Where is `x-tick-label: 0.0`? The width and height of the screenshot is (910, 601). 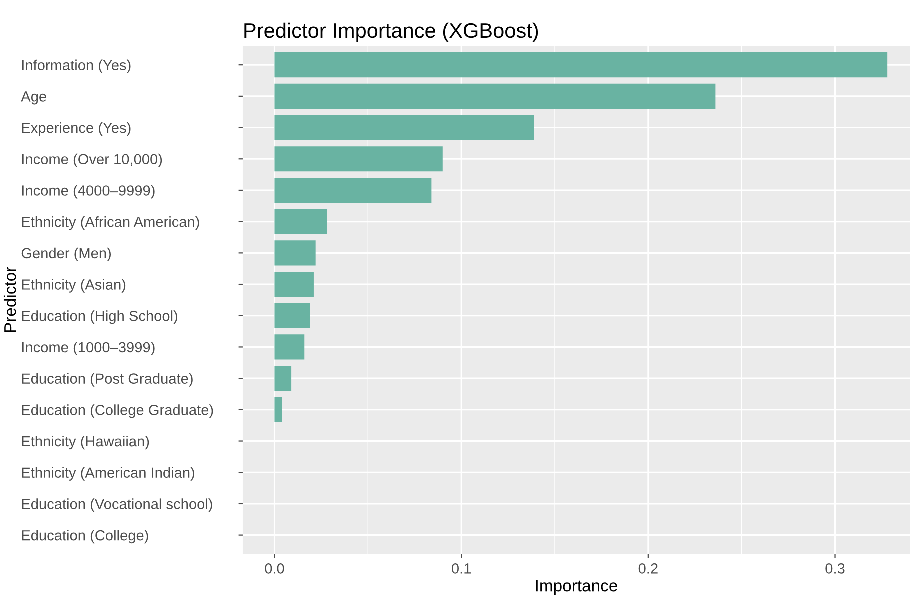 x-tick-label: 0.0 is located at coordinates (274, 569).